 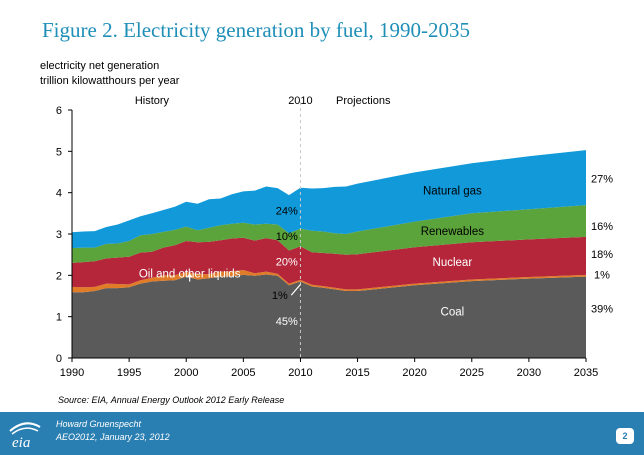 I want to click on y-tick-label: 0, so click(x=59, y=359).